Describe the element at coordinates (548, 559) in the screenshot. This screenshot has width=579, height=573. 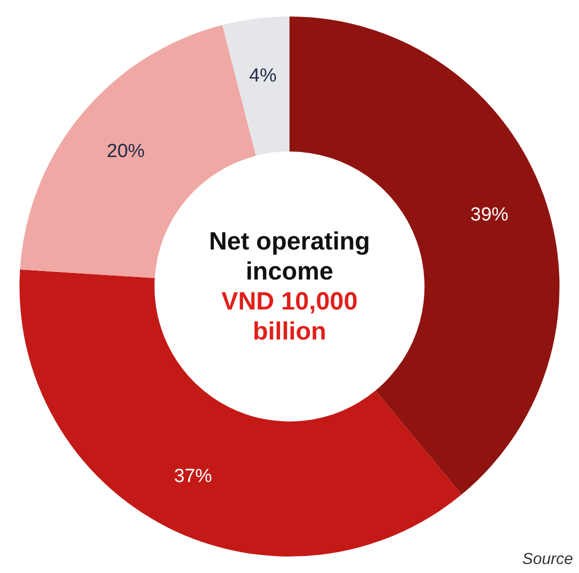
I see `text: Source` at that location.